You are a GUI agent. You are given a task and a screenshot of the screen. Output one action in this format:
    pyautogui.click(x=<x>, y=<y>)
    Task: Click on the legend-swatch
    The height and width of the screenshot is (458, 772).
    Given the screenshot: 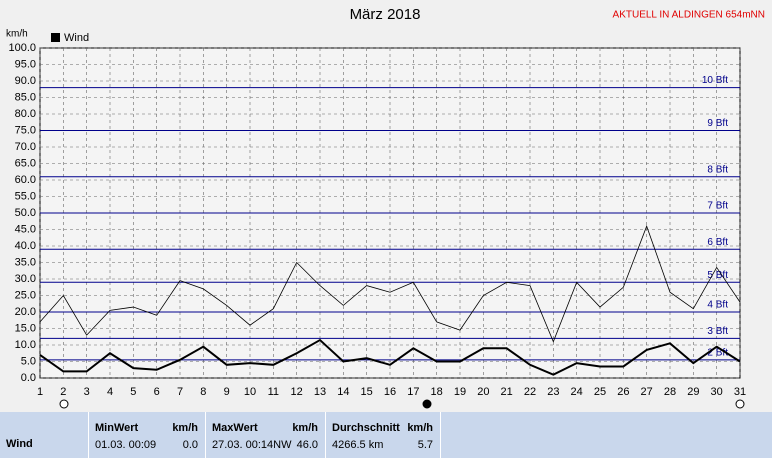 What is the action you would take?
    pyautogui.click(x=55, y=37)
    